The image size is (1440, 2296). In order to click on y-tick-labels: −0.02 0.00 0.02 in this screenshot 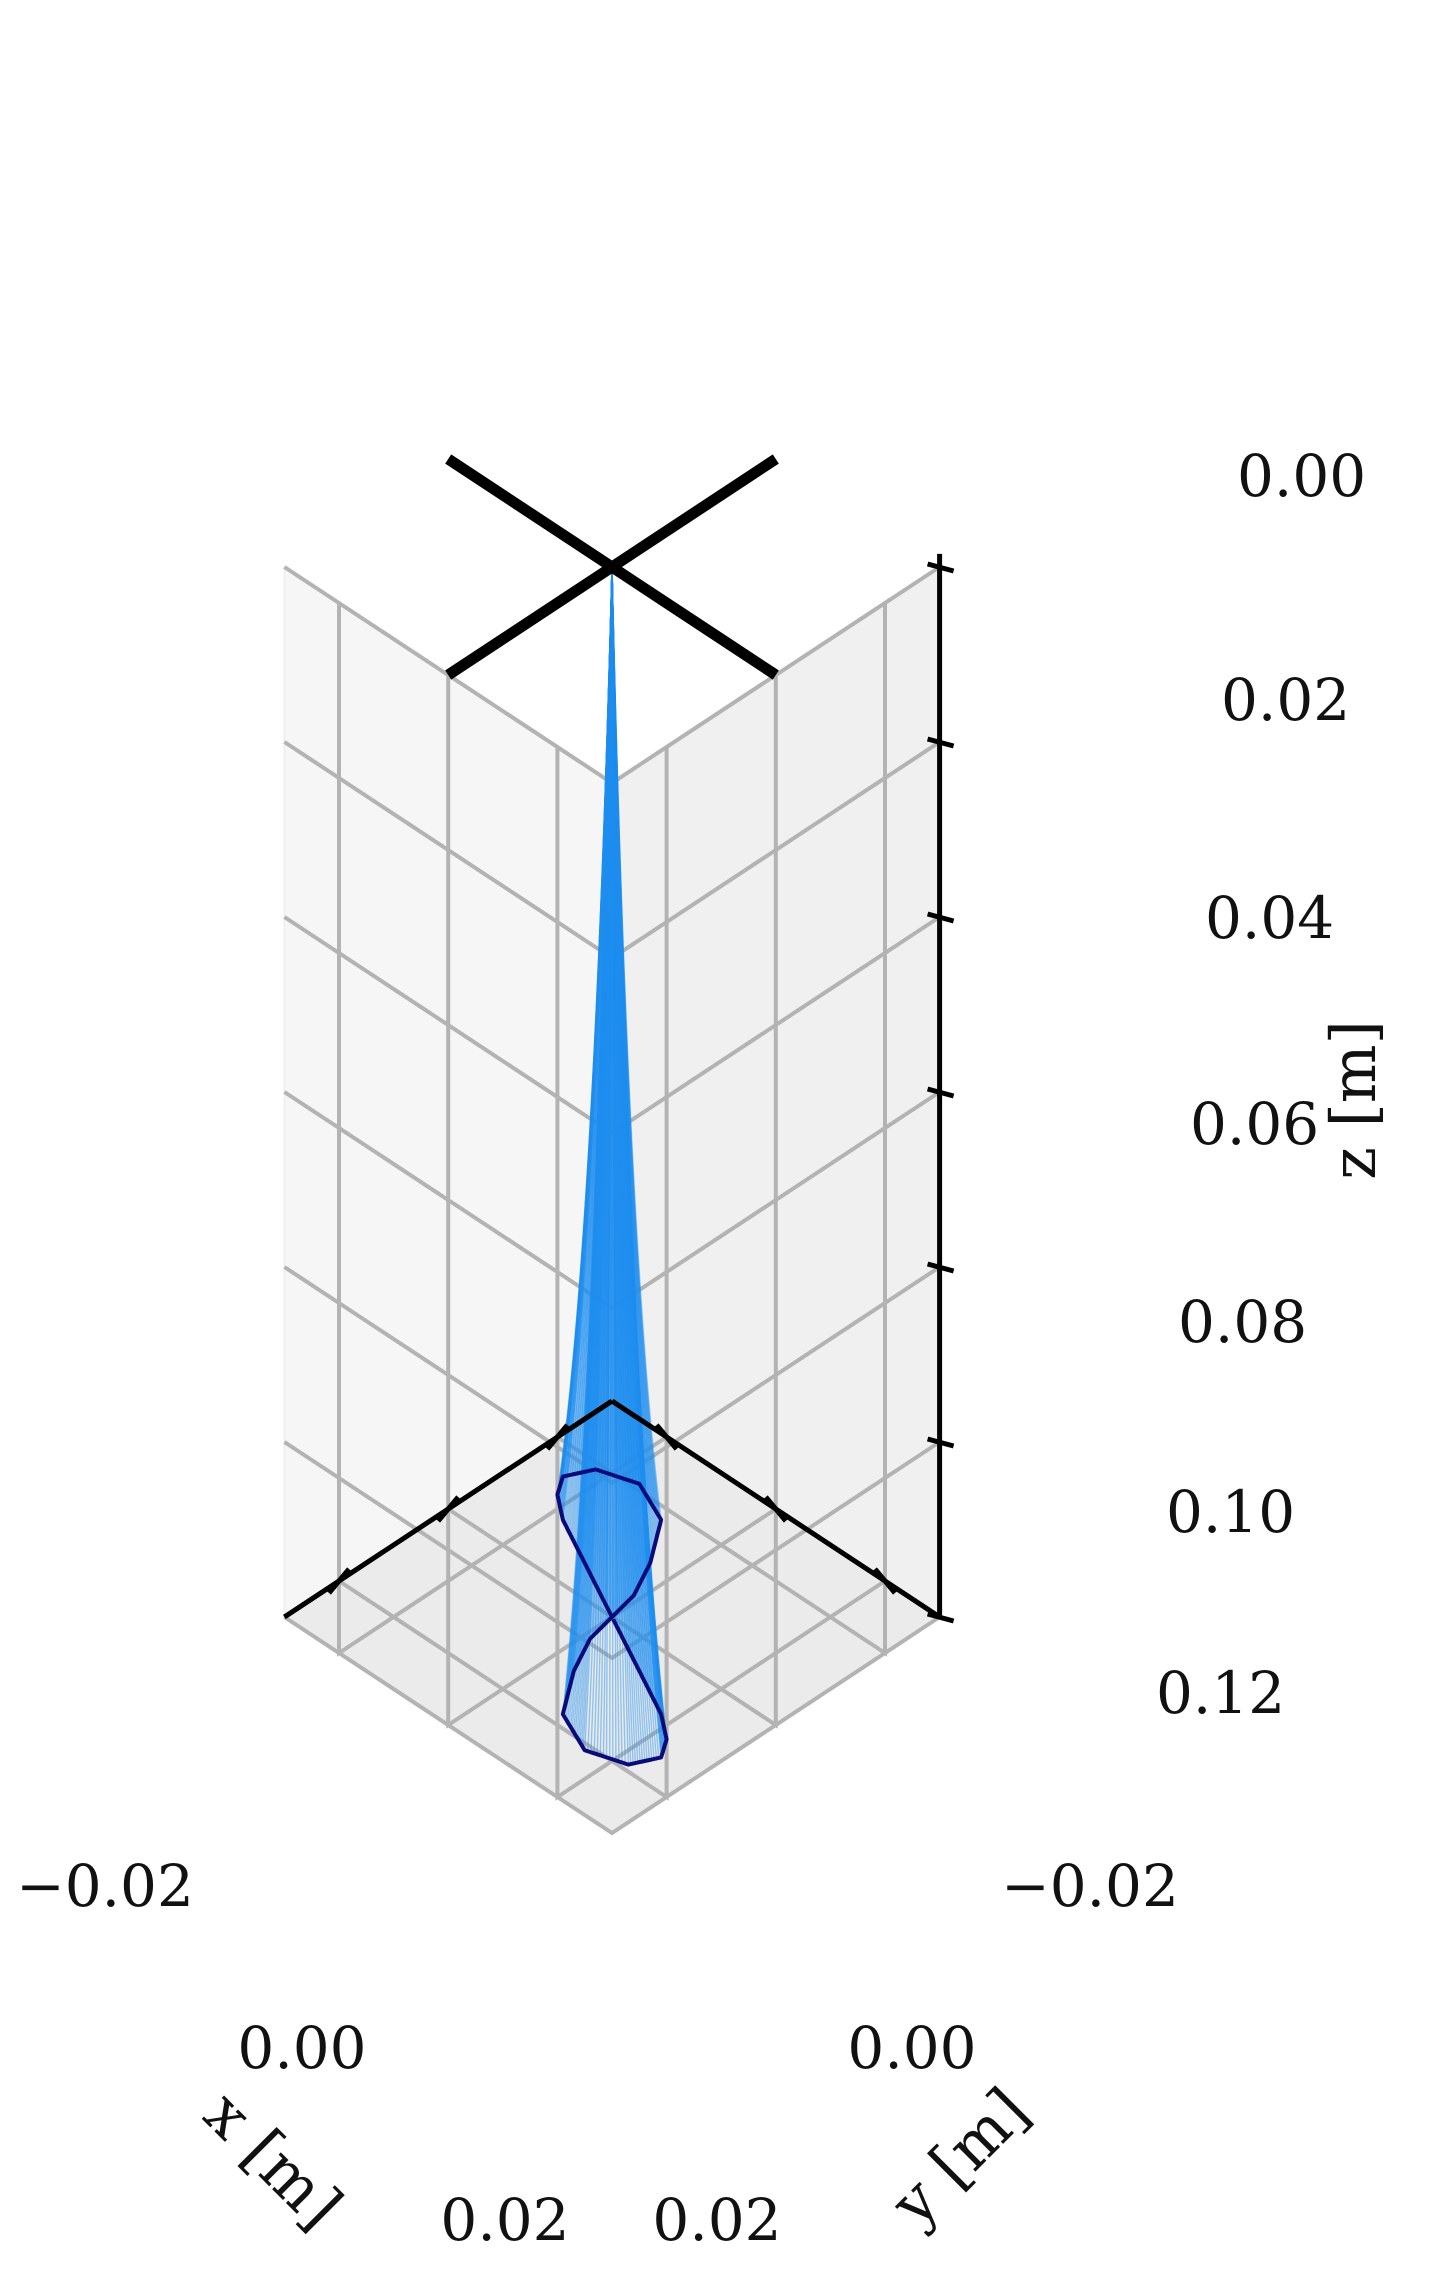, I will do `click(915, 2053)`.